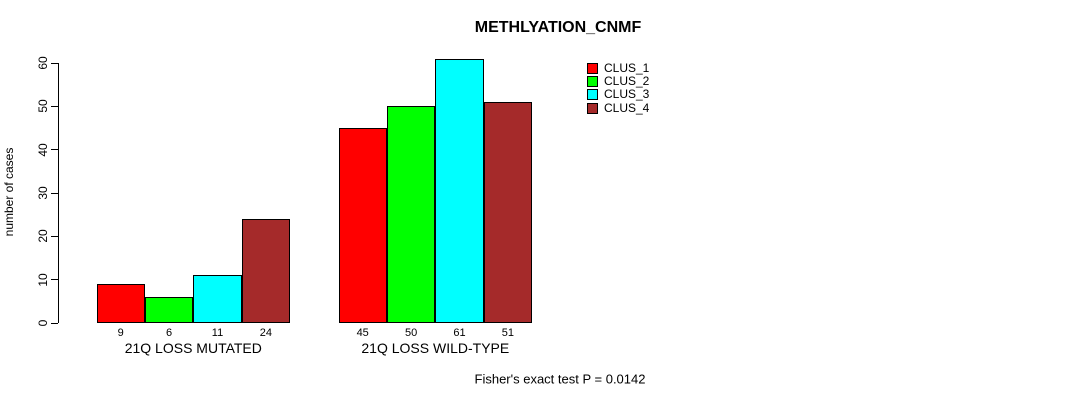  I want to click on bar-value-label: 45, so click(362, 333).